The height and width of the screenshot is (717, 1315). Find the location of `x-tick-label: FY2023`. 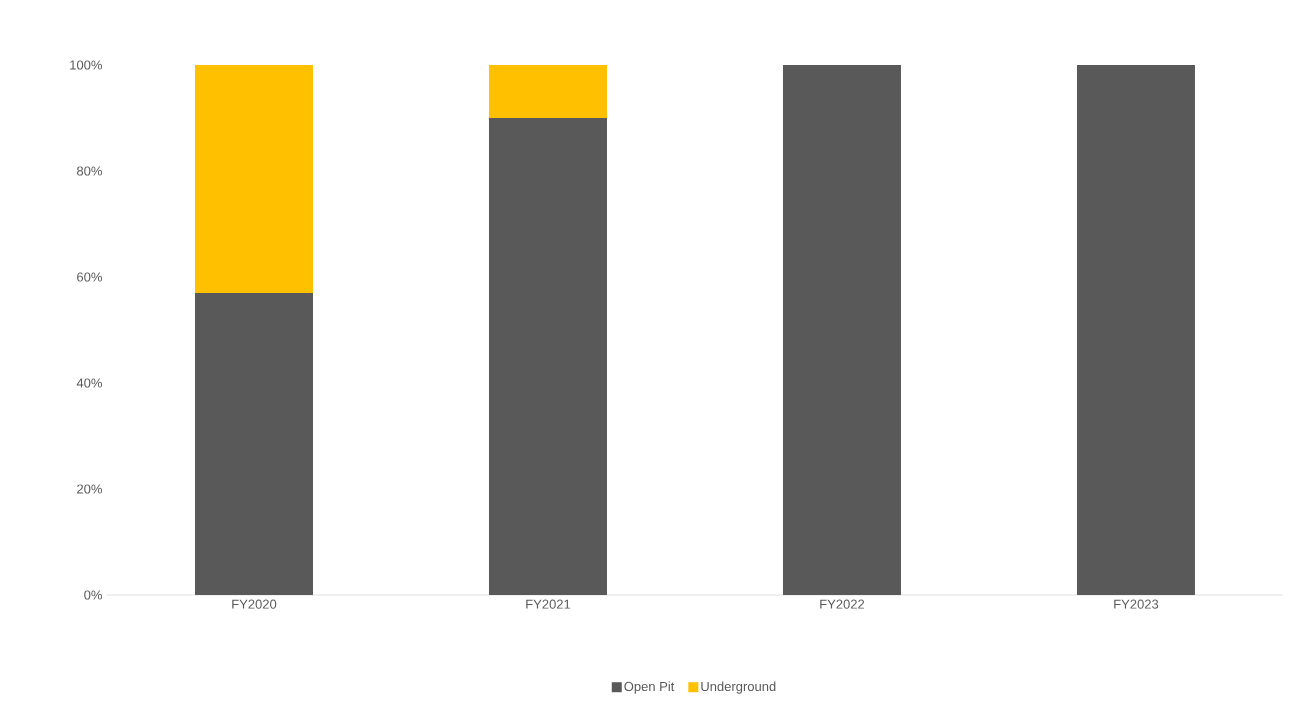

x-tick-label: FY2023 is located at coordinates (1136, 604).